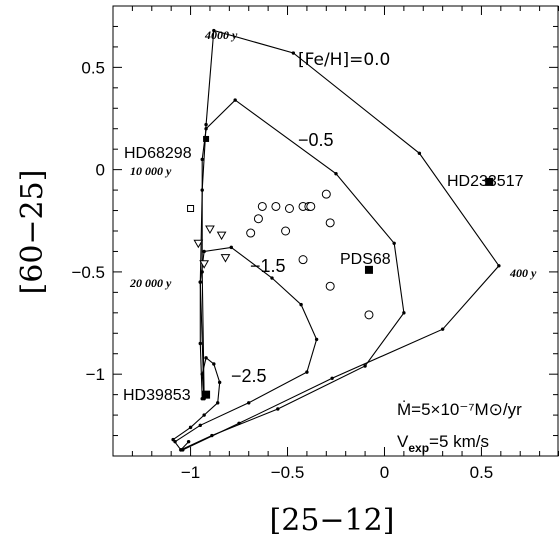  What do you see at coordinates (332, 520) in the screenshot?
I see `x-axis-title: [25−12]` at bounding box center [332, 520].